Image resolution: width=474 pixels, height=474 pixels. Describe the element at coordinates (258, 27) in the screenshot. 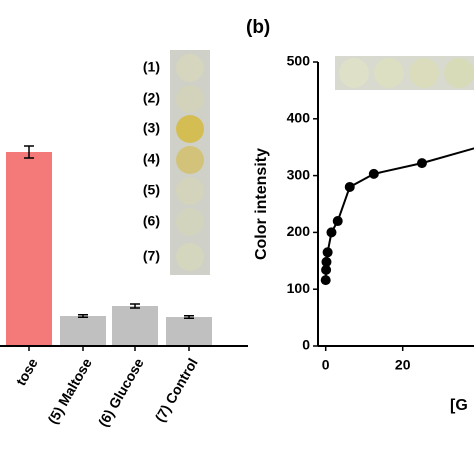

I see `panel-label: (b)` at that location.